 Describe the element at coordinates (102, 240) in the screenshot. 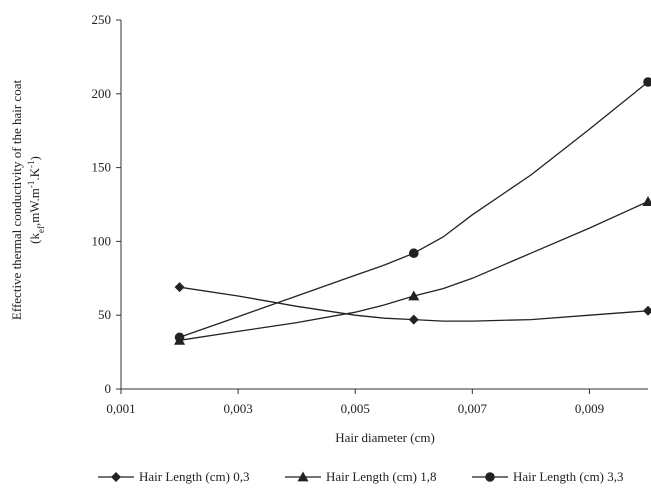

I see `y-tick-label: 100` at that location.